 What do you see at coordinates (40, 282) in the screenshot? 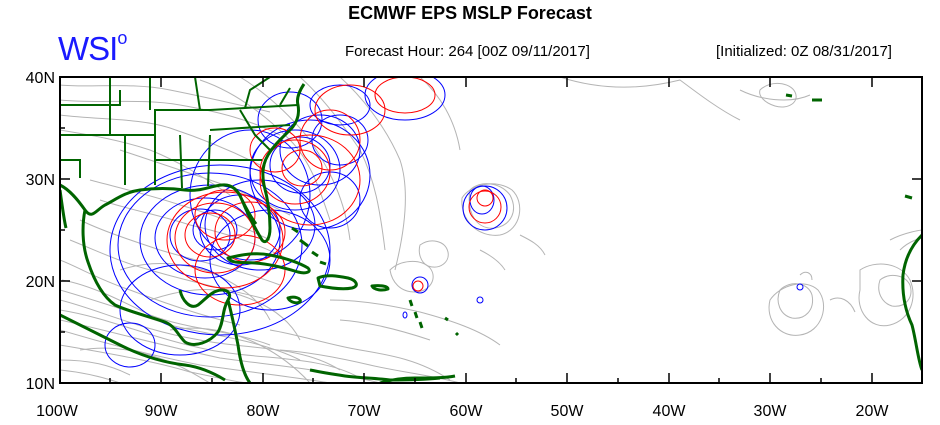
I see `lat-label-20n: 20N` at bounding box center [40, 282].